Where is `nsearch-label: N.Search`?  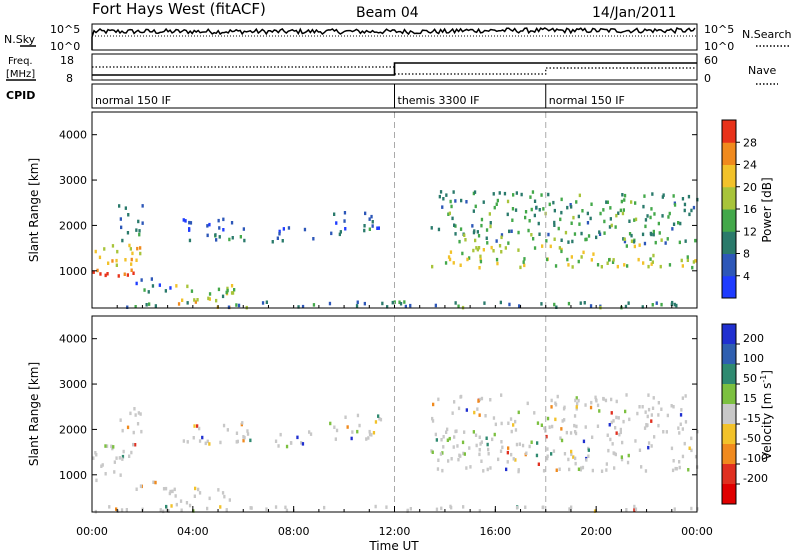 nsearch-label: N.Search is located at coordinates (767, 34).